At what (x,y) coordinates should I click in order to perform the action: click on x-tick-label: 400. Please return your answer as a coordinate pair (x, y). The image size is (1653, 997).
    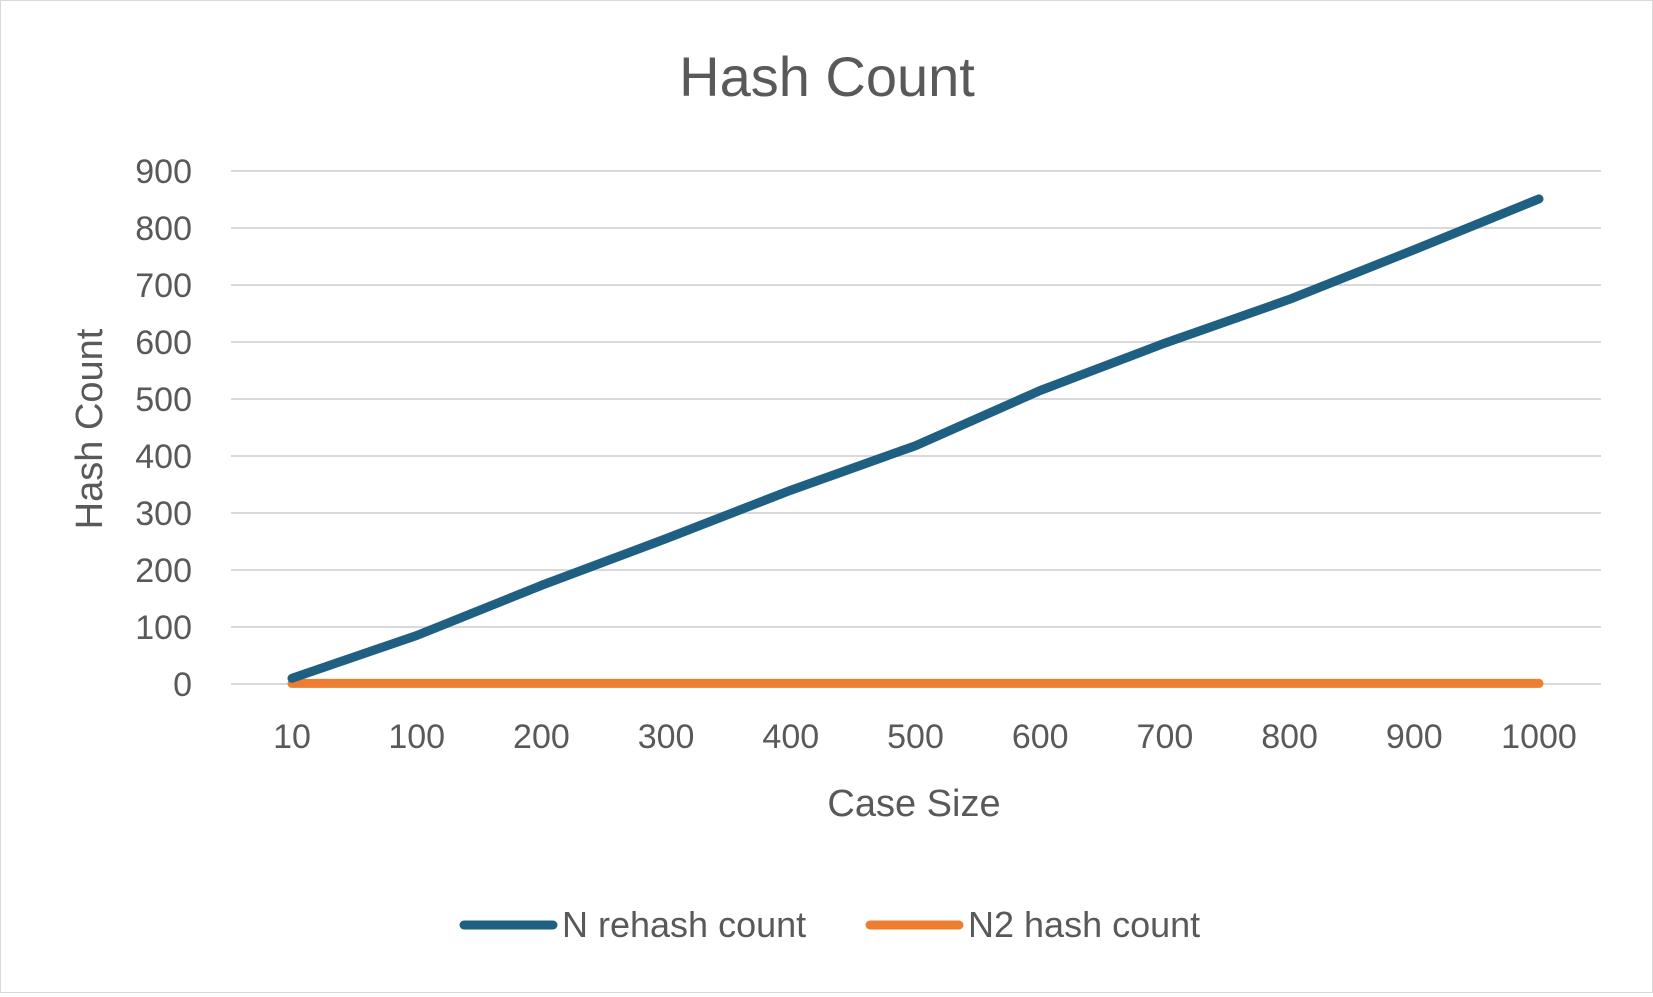
    Looking at the image, I should click on (790, 737).